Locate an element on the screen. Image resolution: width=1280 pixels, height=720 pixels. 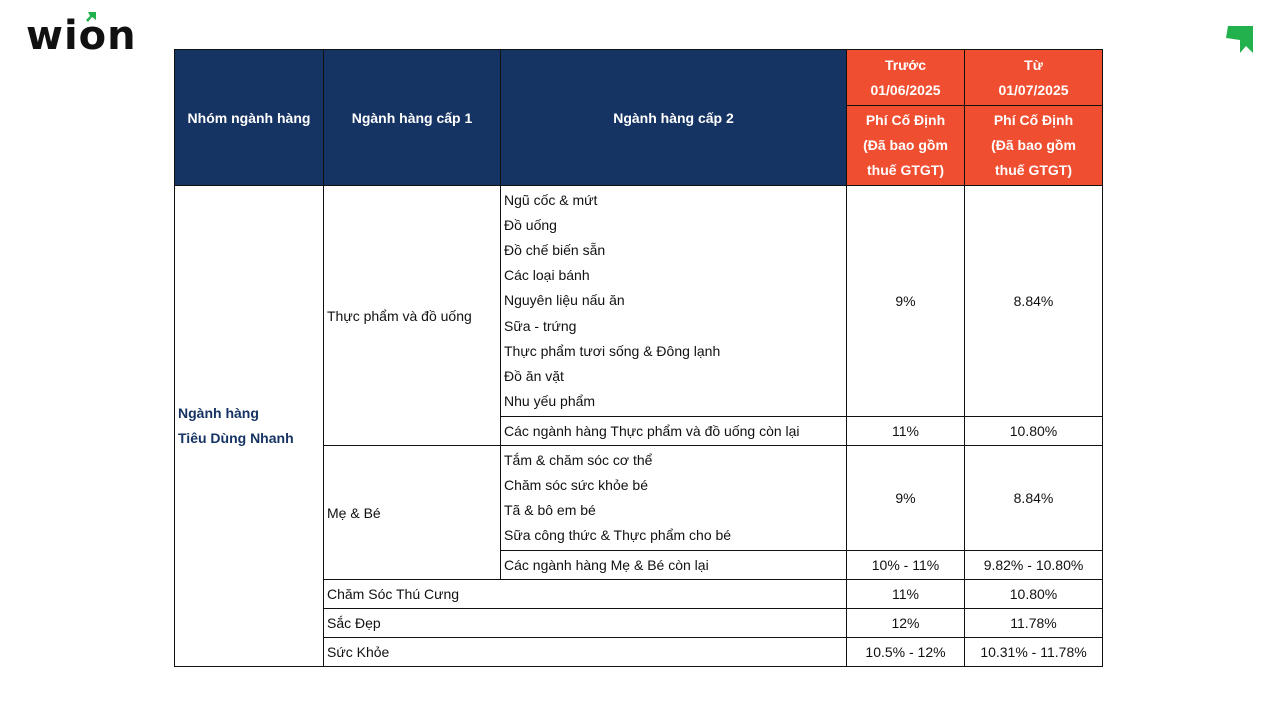
baby-rest: Các ngành hàng Mẹ & Bé còn lại is located at coordinates (673, 565).